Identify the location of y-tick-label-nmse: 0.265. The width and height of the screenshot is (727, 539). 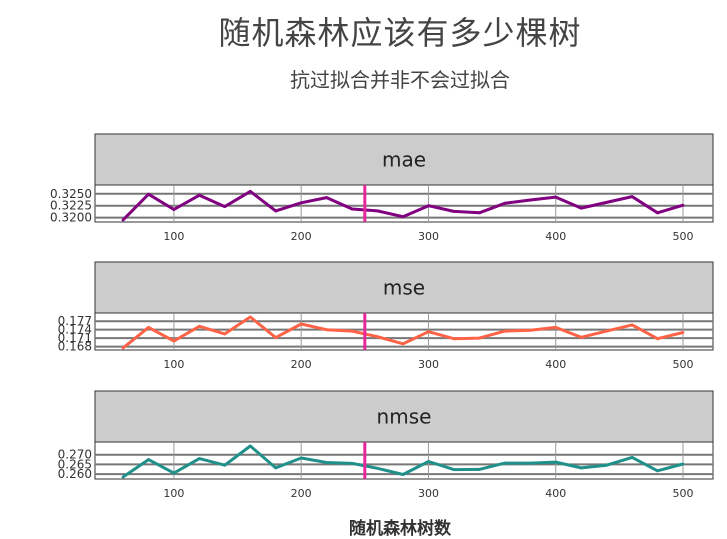
(75, 464).